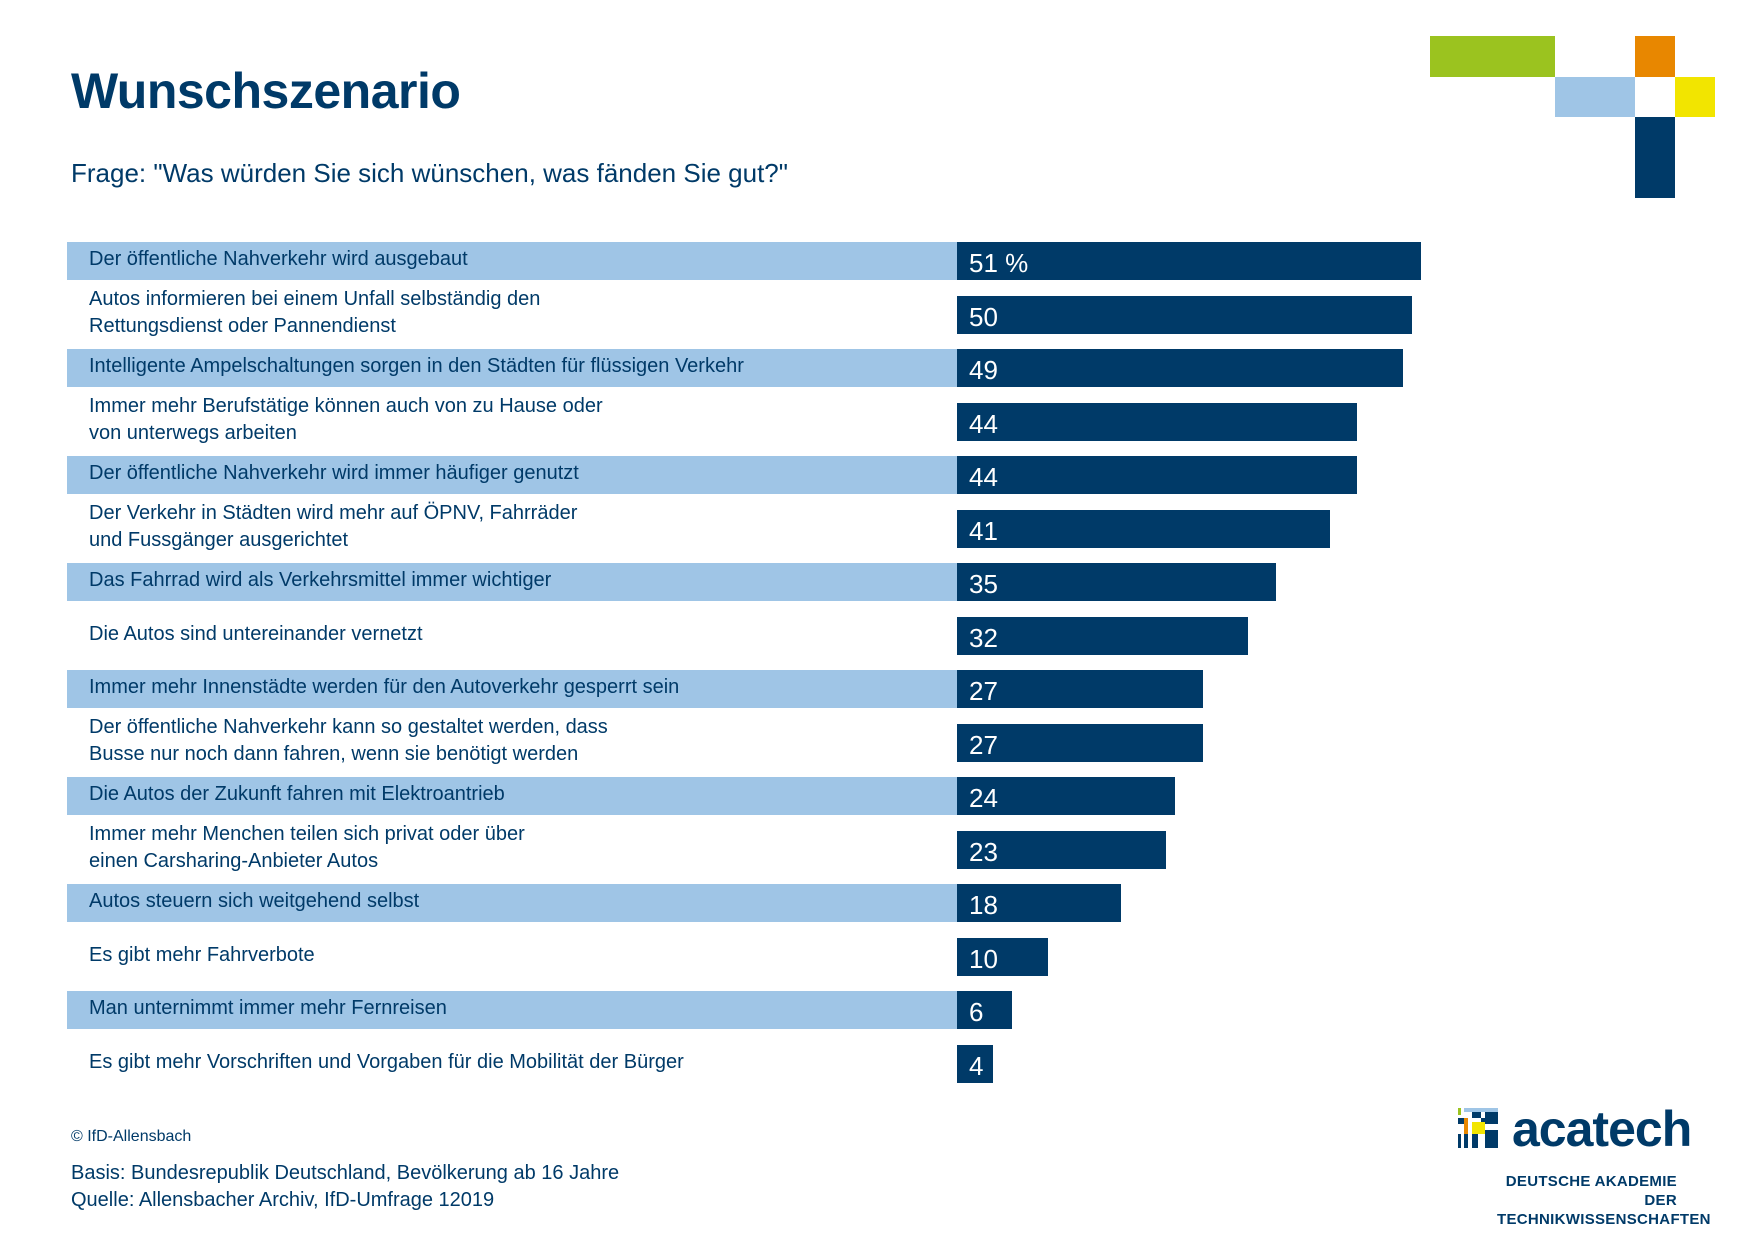  Describe the element at coordinates (983, 370) in the screenshot. I see `value-label: 49` at that location.